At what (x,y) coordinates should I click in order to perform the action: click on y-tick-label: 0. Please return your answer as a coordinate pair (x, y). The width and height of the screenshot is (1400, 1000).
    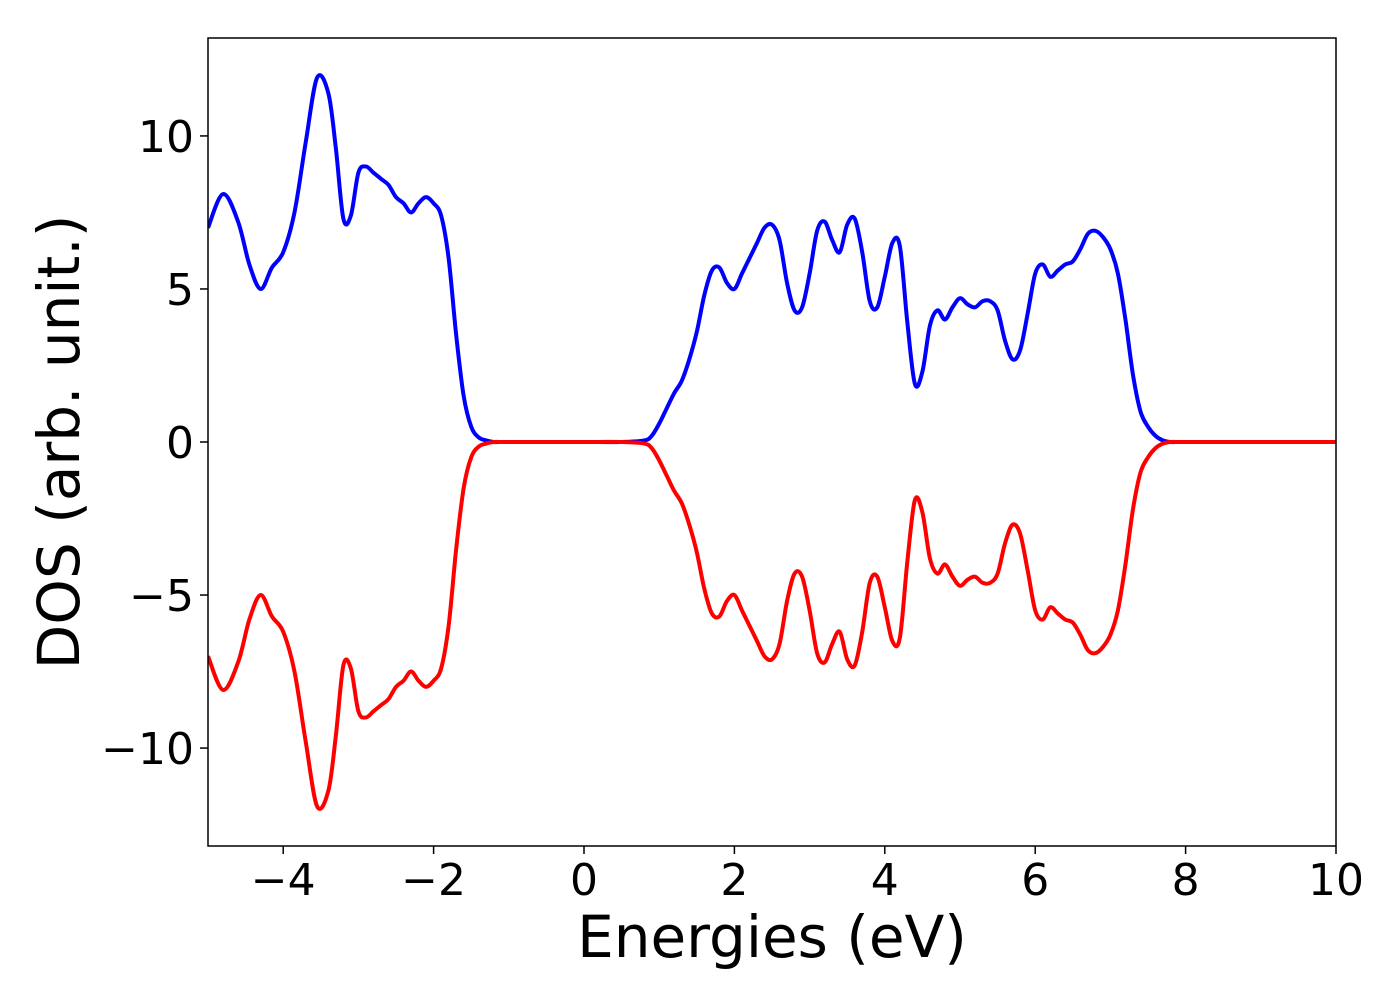
    Looking at the image, I should click on (180, 443).